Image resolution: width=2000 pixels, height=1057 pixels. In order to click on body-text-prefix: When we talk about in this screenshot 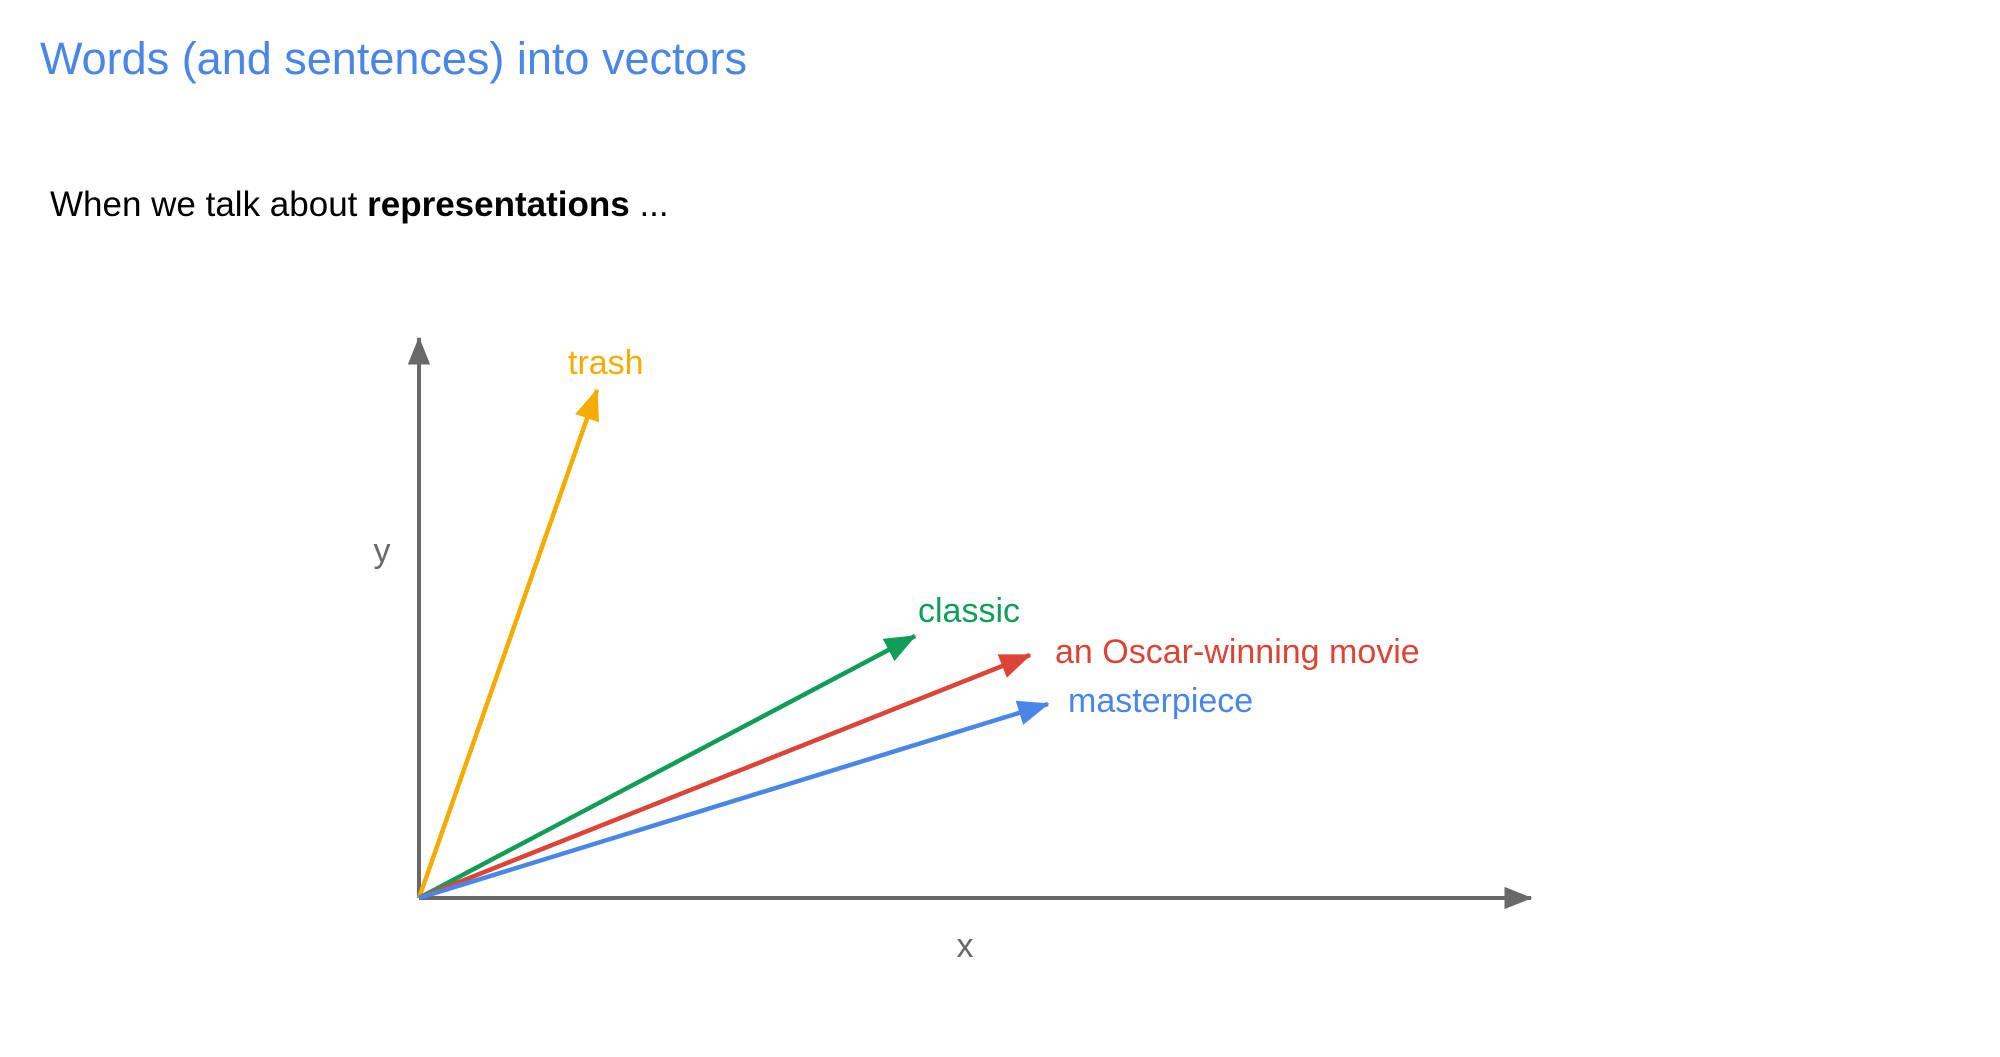, I will do `click(209, 204)`.